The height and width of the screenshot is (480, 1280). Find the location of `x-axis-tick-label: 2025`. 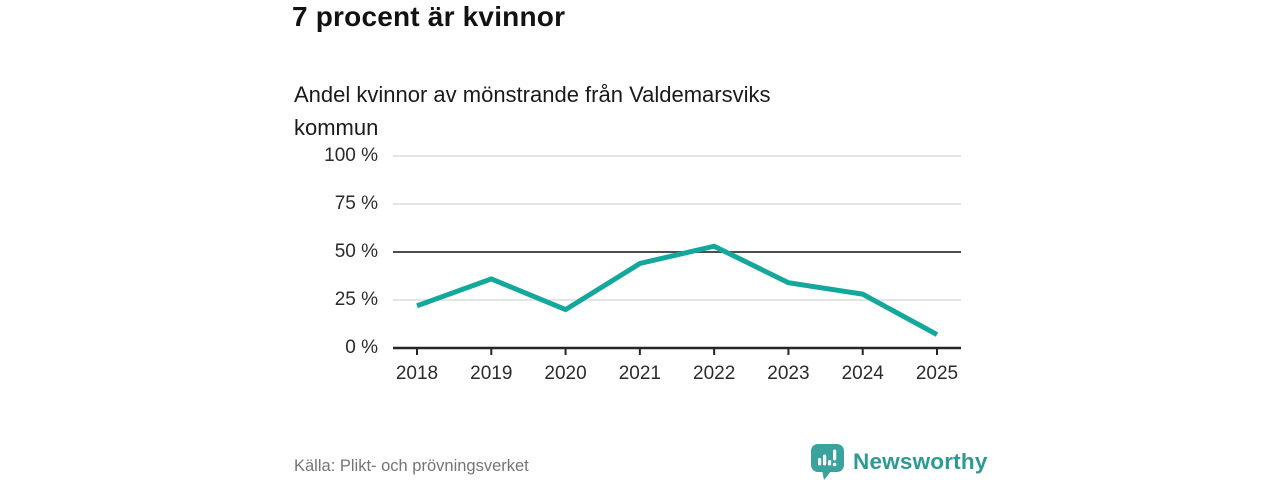

x-axis-tick-label: 2025 is located at coordinates (937, 373).